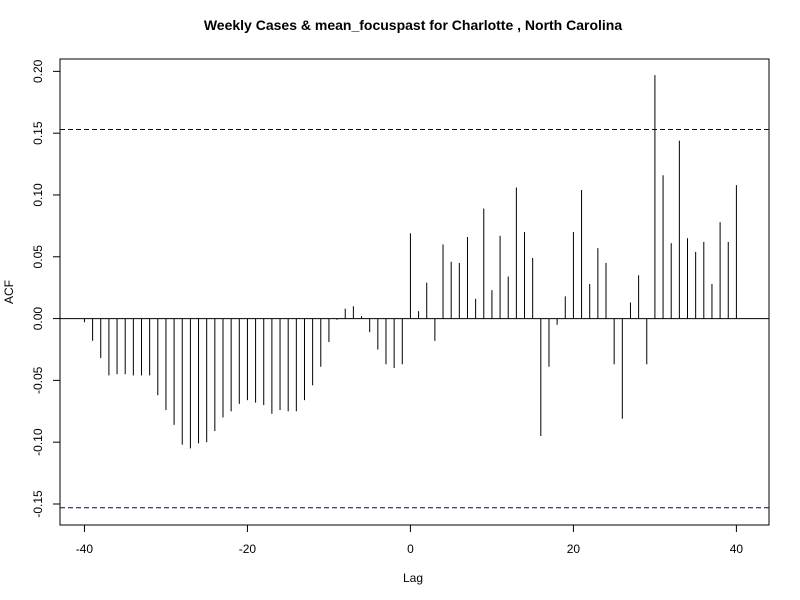 The image size is (800, 600). I want to click on x-axis-label: Lag, so click(413, 578).